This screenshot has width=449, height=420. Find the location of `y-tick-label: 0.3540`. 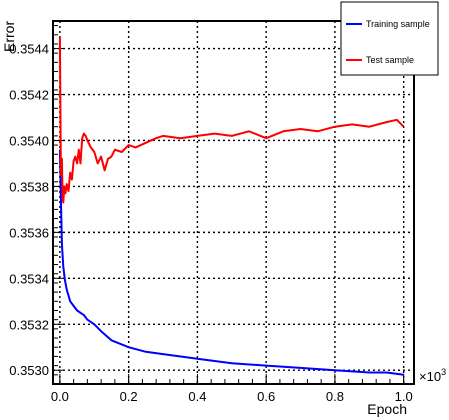

y-tick-label: 0.3540 is located at coordinates (29, 140).